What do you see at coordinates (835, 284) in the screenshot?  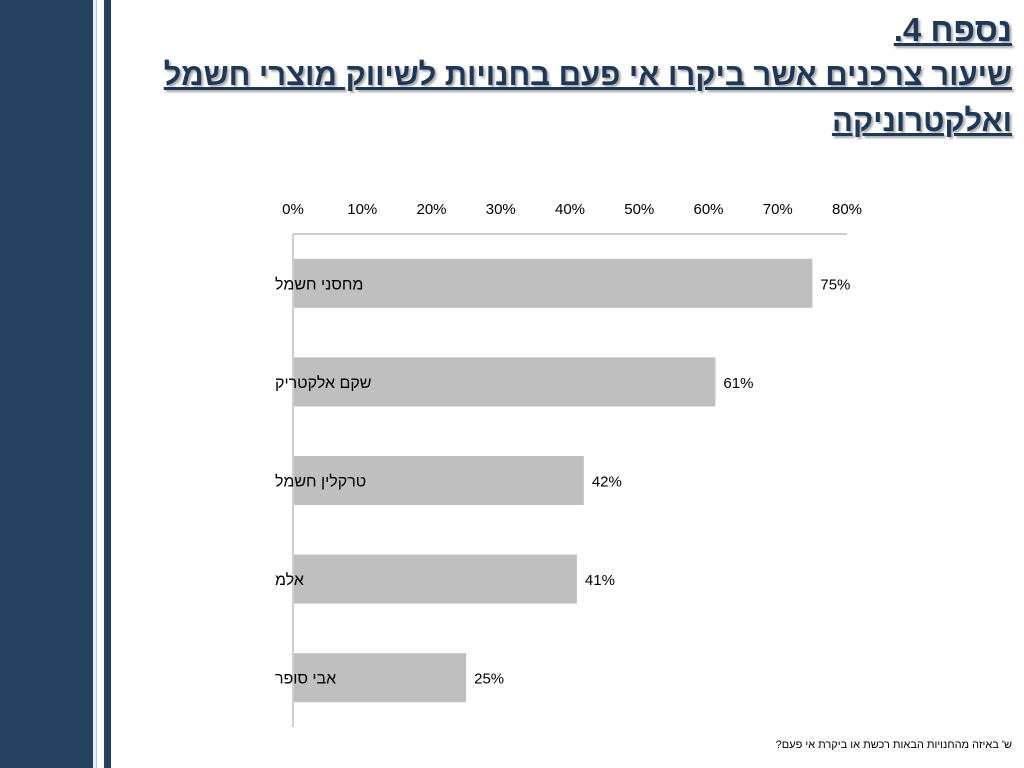 I see `data-label: 75%` at bounding box center [835, 284].